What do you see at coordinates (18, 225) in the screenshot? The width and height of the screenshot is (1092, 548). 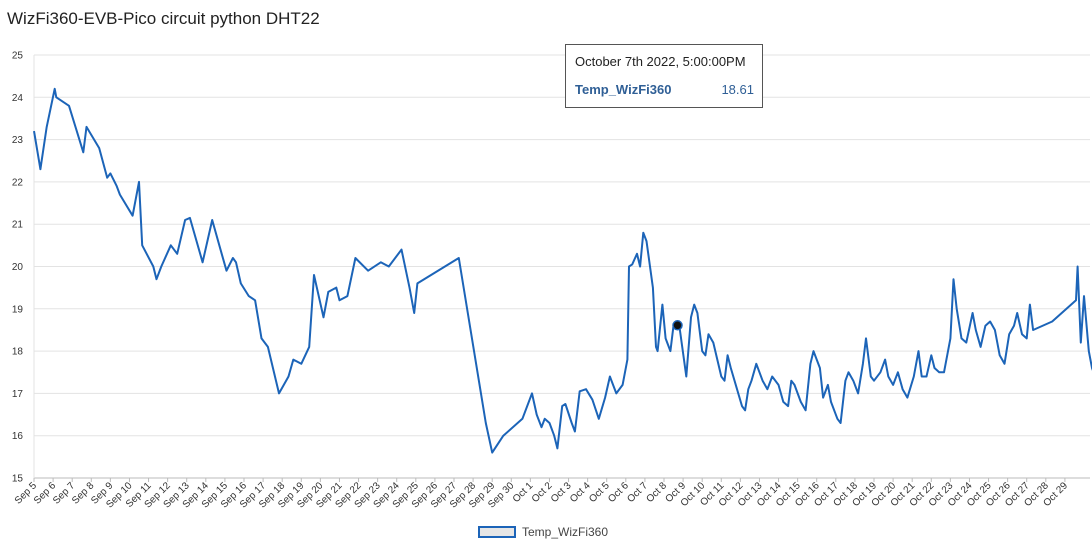 I see `y-tick-label: 21` at bounding box center [18, 225].